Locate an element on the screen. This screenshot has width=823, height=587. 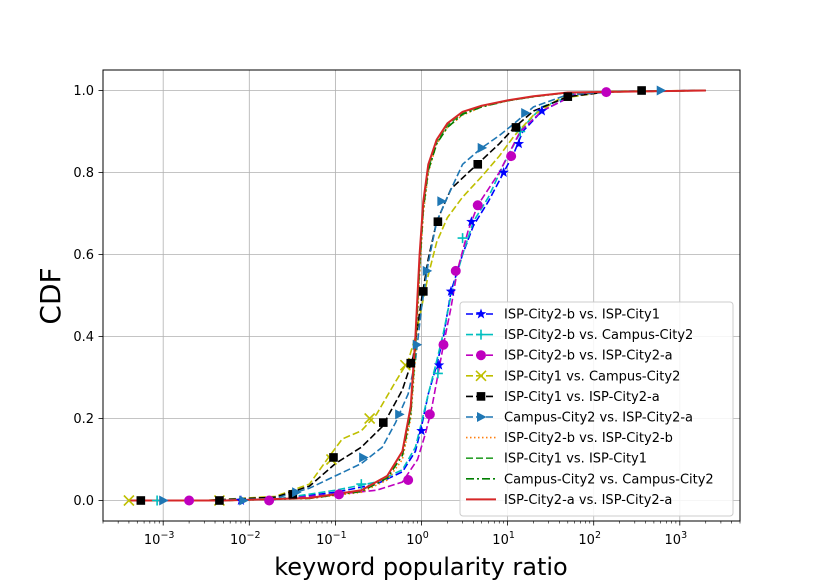
x-tick-label: 10⁰ is located at coordinates (417, 539).